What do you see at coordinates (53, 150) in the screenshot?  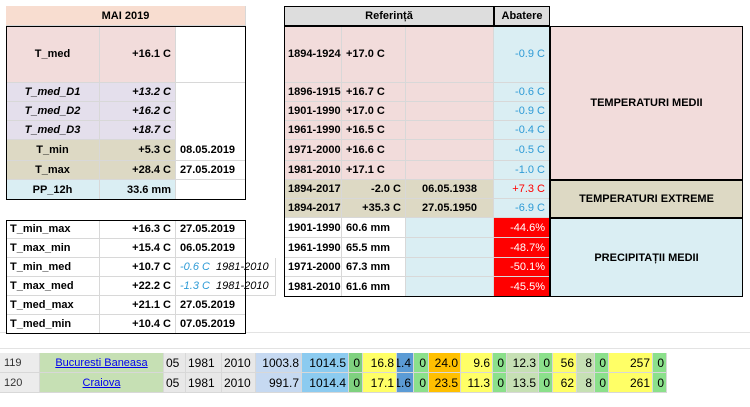 I see `left-row-label: T_min` at bounding box center [53, 150].